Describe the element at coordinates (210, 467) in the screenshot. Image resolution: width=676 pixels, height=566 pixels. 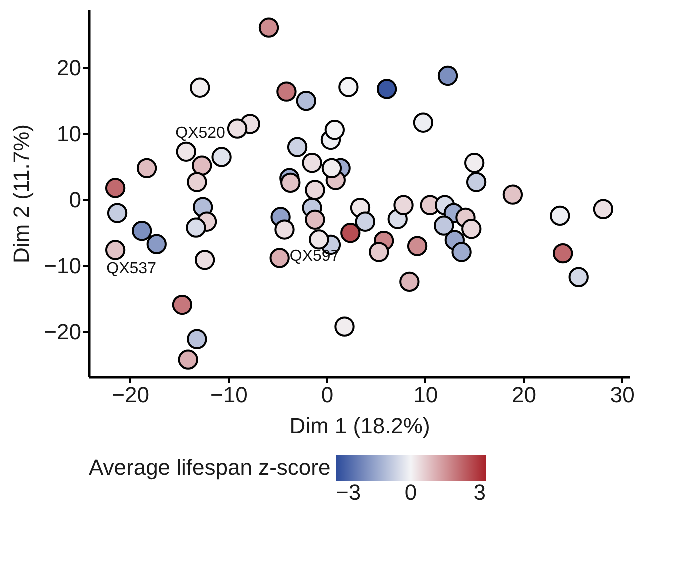
I see `color-bar-title: Average lifespan z-score` at that location.